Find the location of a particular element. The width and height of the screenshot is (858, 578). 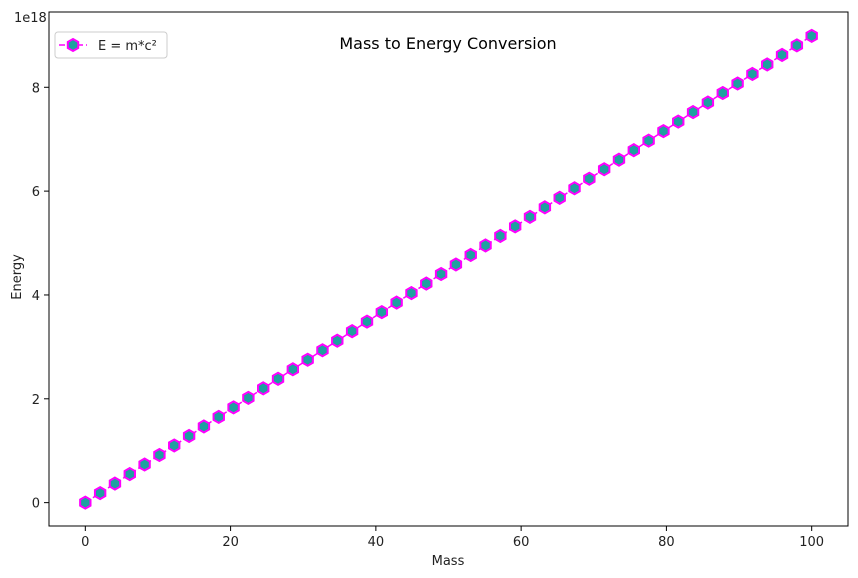

x-tick-label: 80 is located at coordinates (666, 542).